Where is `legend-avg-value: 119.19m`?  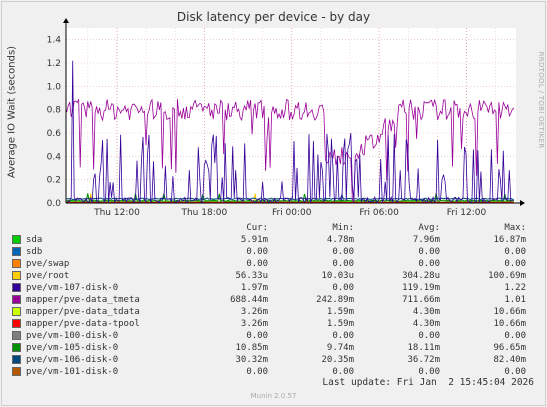
legend-avg-value: 119.19m is located at coordinates (421, 288).